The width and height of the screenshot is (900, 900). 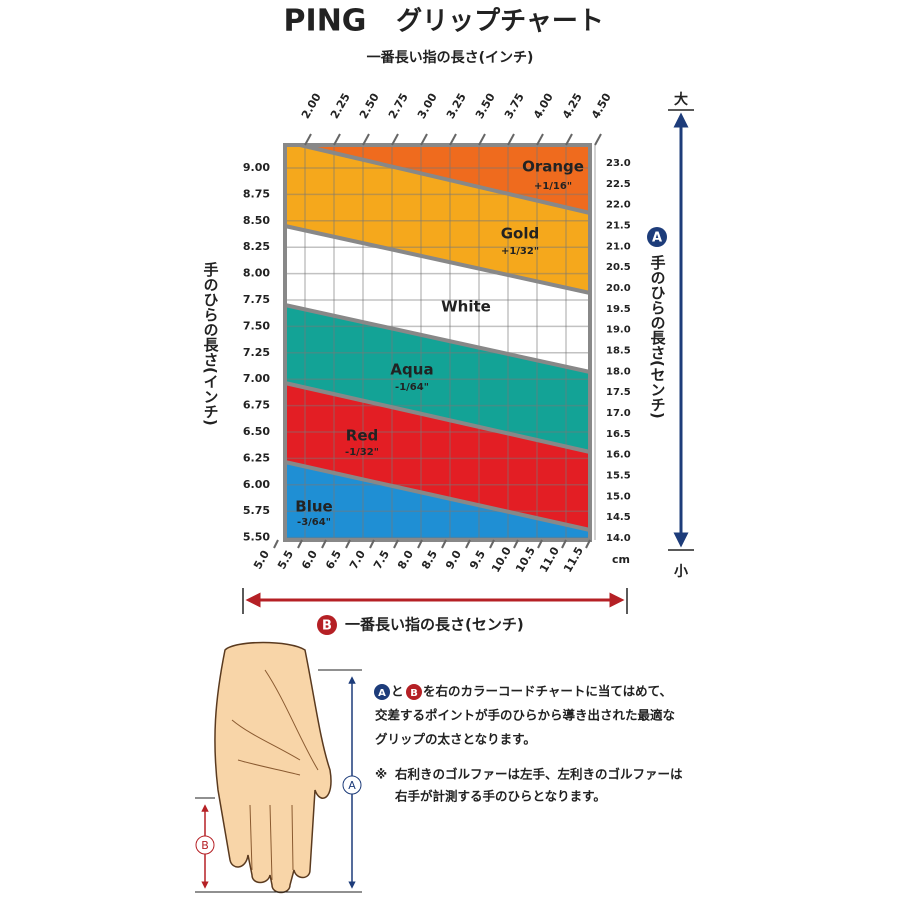 What do you see at coordinates (256, 246) in the screenshot?
I see `left-tick-label: 8.25` at bounding box center [256, 246].